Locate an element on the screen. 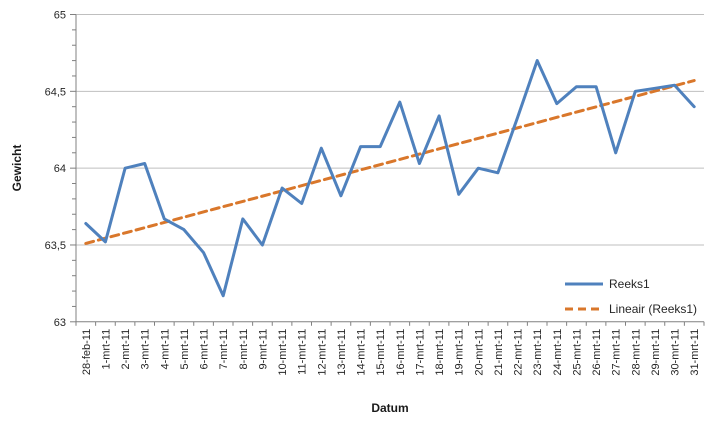 Image resolution: width=721 pixels, height=432 pixels. x-tick-label: 25-mrt-11 is located at coordinates (577, 352).